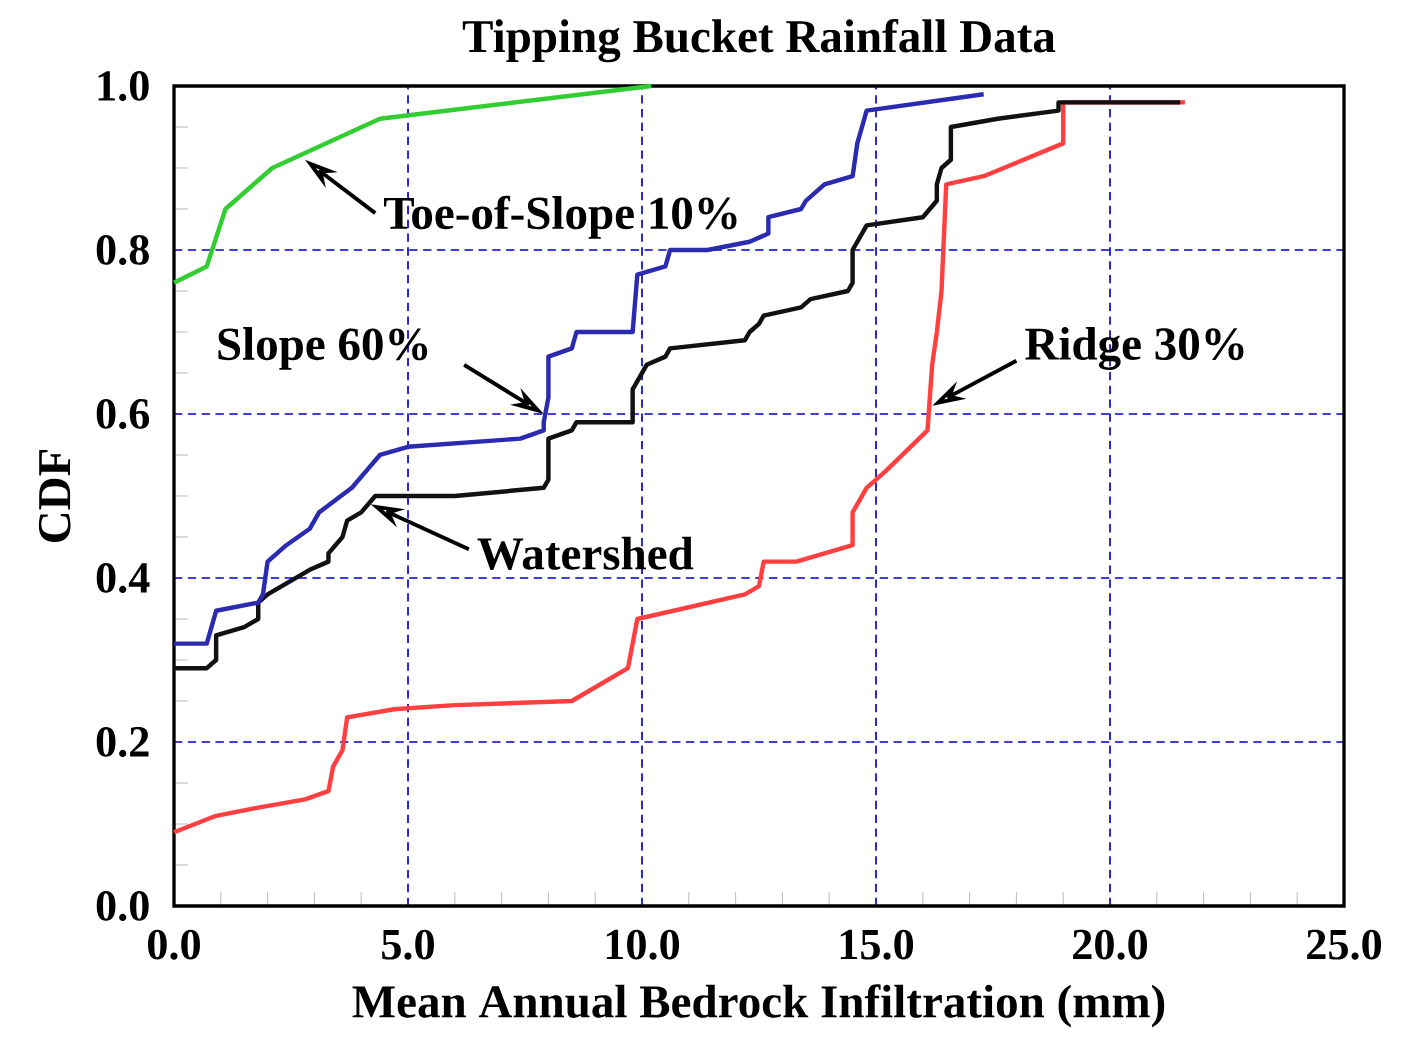 The image size is (1407, 1050). Describe the element at coordinates (54, 496) in the screenshot. I see `y-axis-title: CDF` at that location.